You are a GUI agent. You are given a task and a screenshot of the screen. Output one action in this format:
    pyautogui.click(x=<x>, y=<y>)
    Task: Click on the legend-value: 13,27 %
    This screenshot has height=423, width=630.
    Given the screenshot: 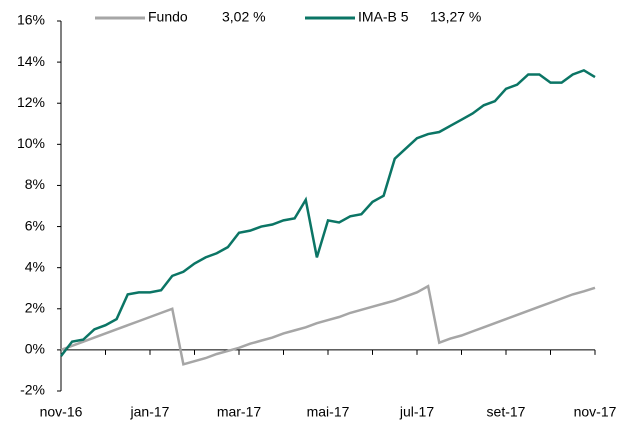 What is the action you would take?
    pyautogui.click(x=455, y=17)
    